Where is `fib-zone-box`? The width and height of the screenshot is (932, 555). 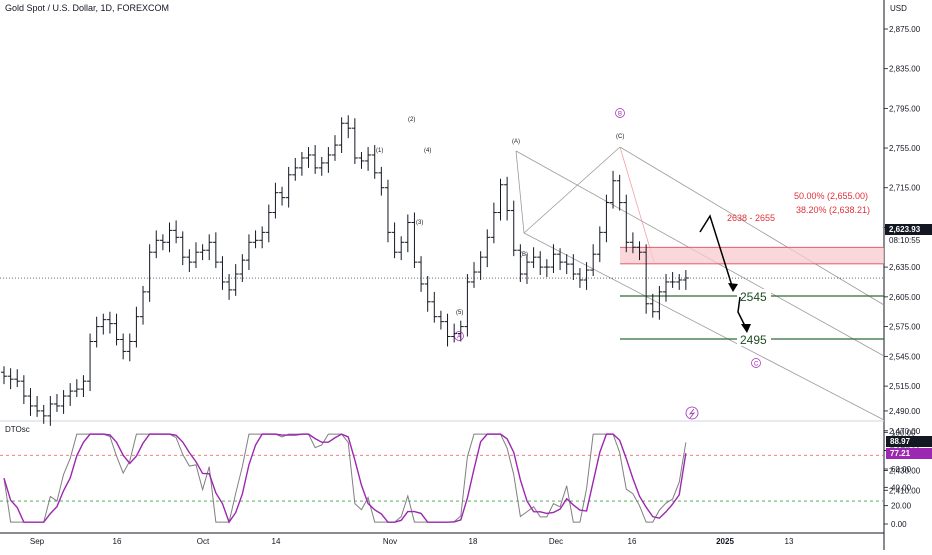
fib-zone-box is located at coordinates (752, 255).